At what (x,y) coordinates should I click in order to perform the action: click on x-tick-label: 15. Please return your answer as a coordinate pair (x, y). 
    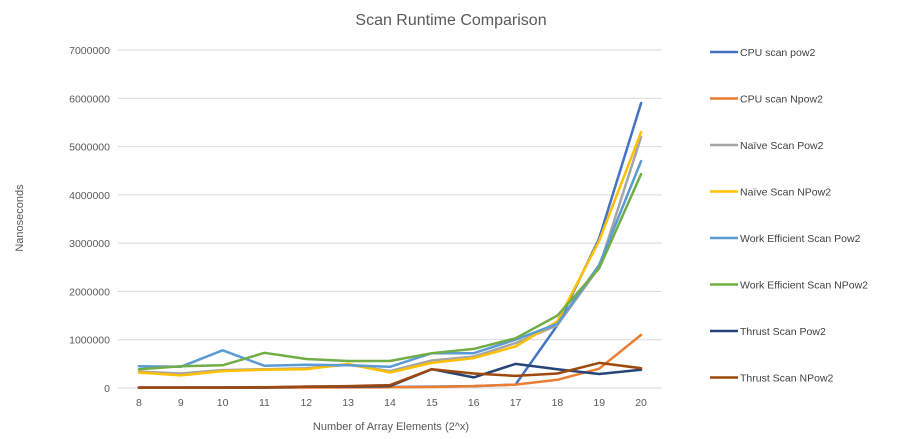
    Looking at the image, I should click on (432, 403).